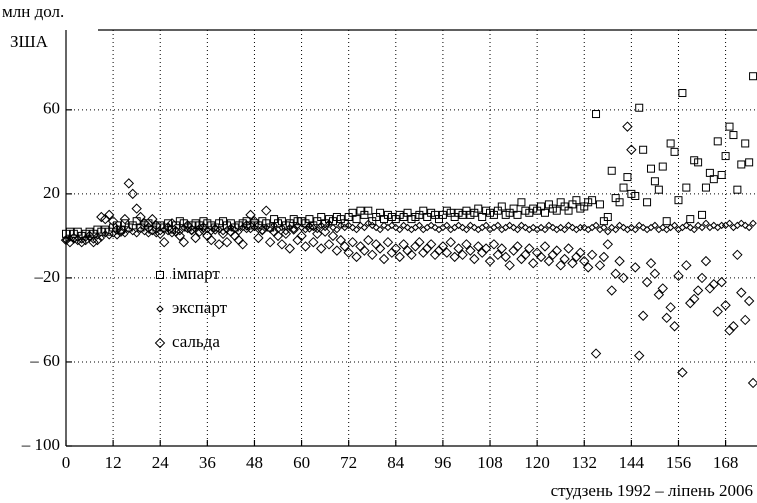 The image size is (757, 503). I want to click on x-tick-label: 36, so click(207, 462).